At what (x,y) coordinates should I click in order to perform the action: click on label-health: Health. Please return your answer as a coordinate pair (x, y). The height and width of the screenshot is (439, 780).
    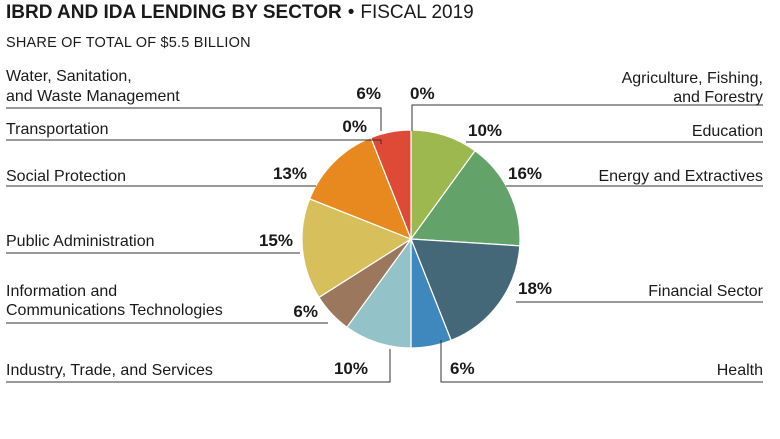
    Looking at the image, I should click on (740, 370).